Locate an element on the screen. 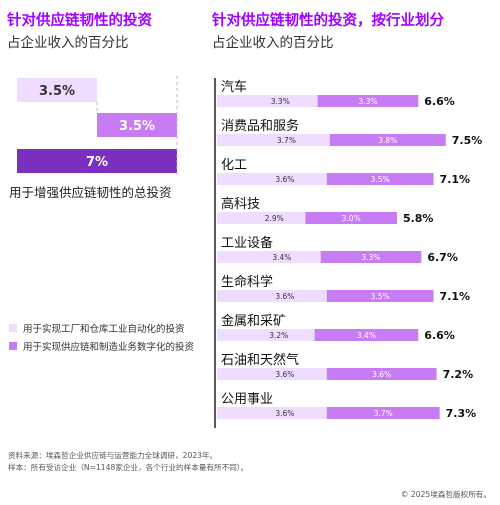  legend-item-factory-automation: 用于实现工厂和仓库工业自动化的投资 is located at coordinates (97, 328).